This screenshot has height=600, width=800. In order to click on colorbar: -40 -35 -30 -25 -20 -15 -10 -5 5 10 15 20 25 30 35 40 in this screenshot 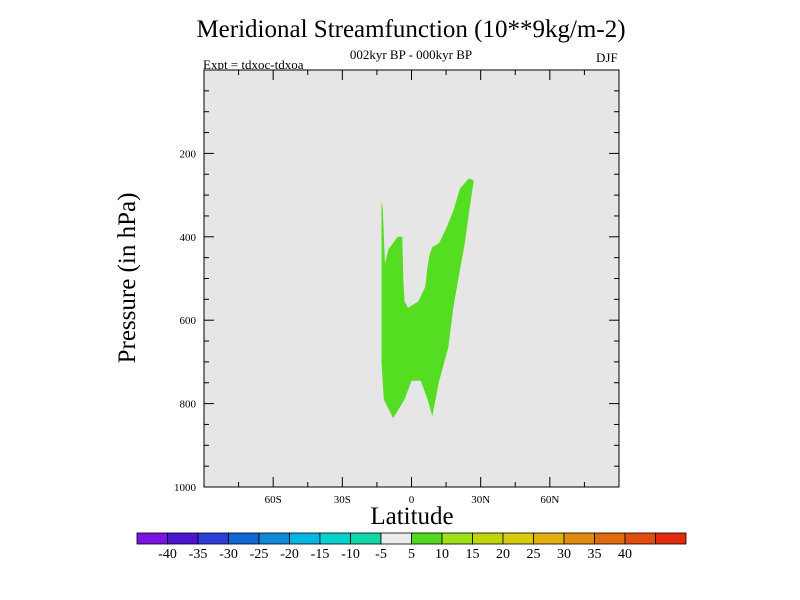, I will do `click(411, 547)`.